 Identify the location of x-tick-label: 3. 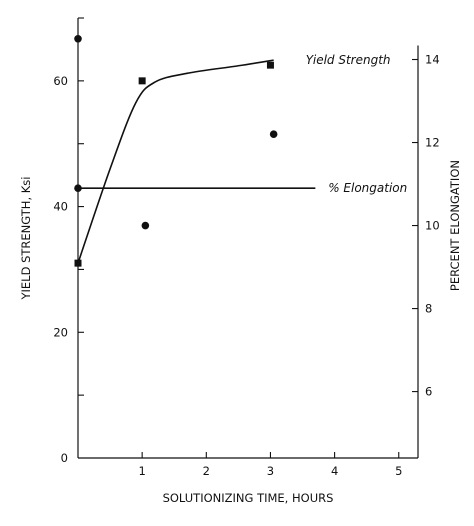
(270, 471).